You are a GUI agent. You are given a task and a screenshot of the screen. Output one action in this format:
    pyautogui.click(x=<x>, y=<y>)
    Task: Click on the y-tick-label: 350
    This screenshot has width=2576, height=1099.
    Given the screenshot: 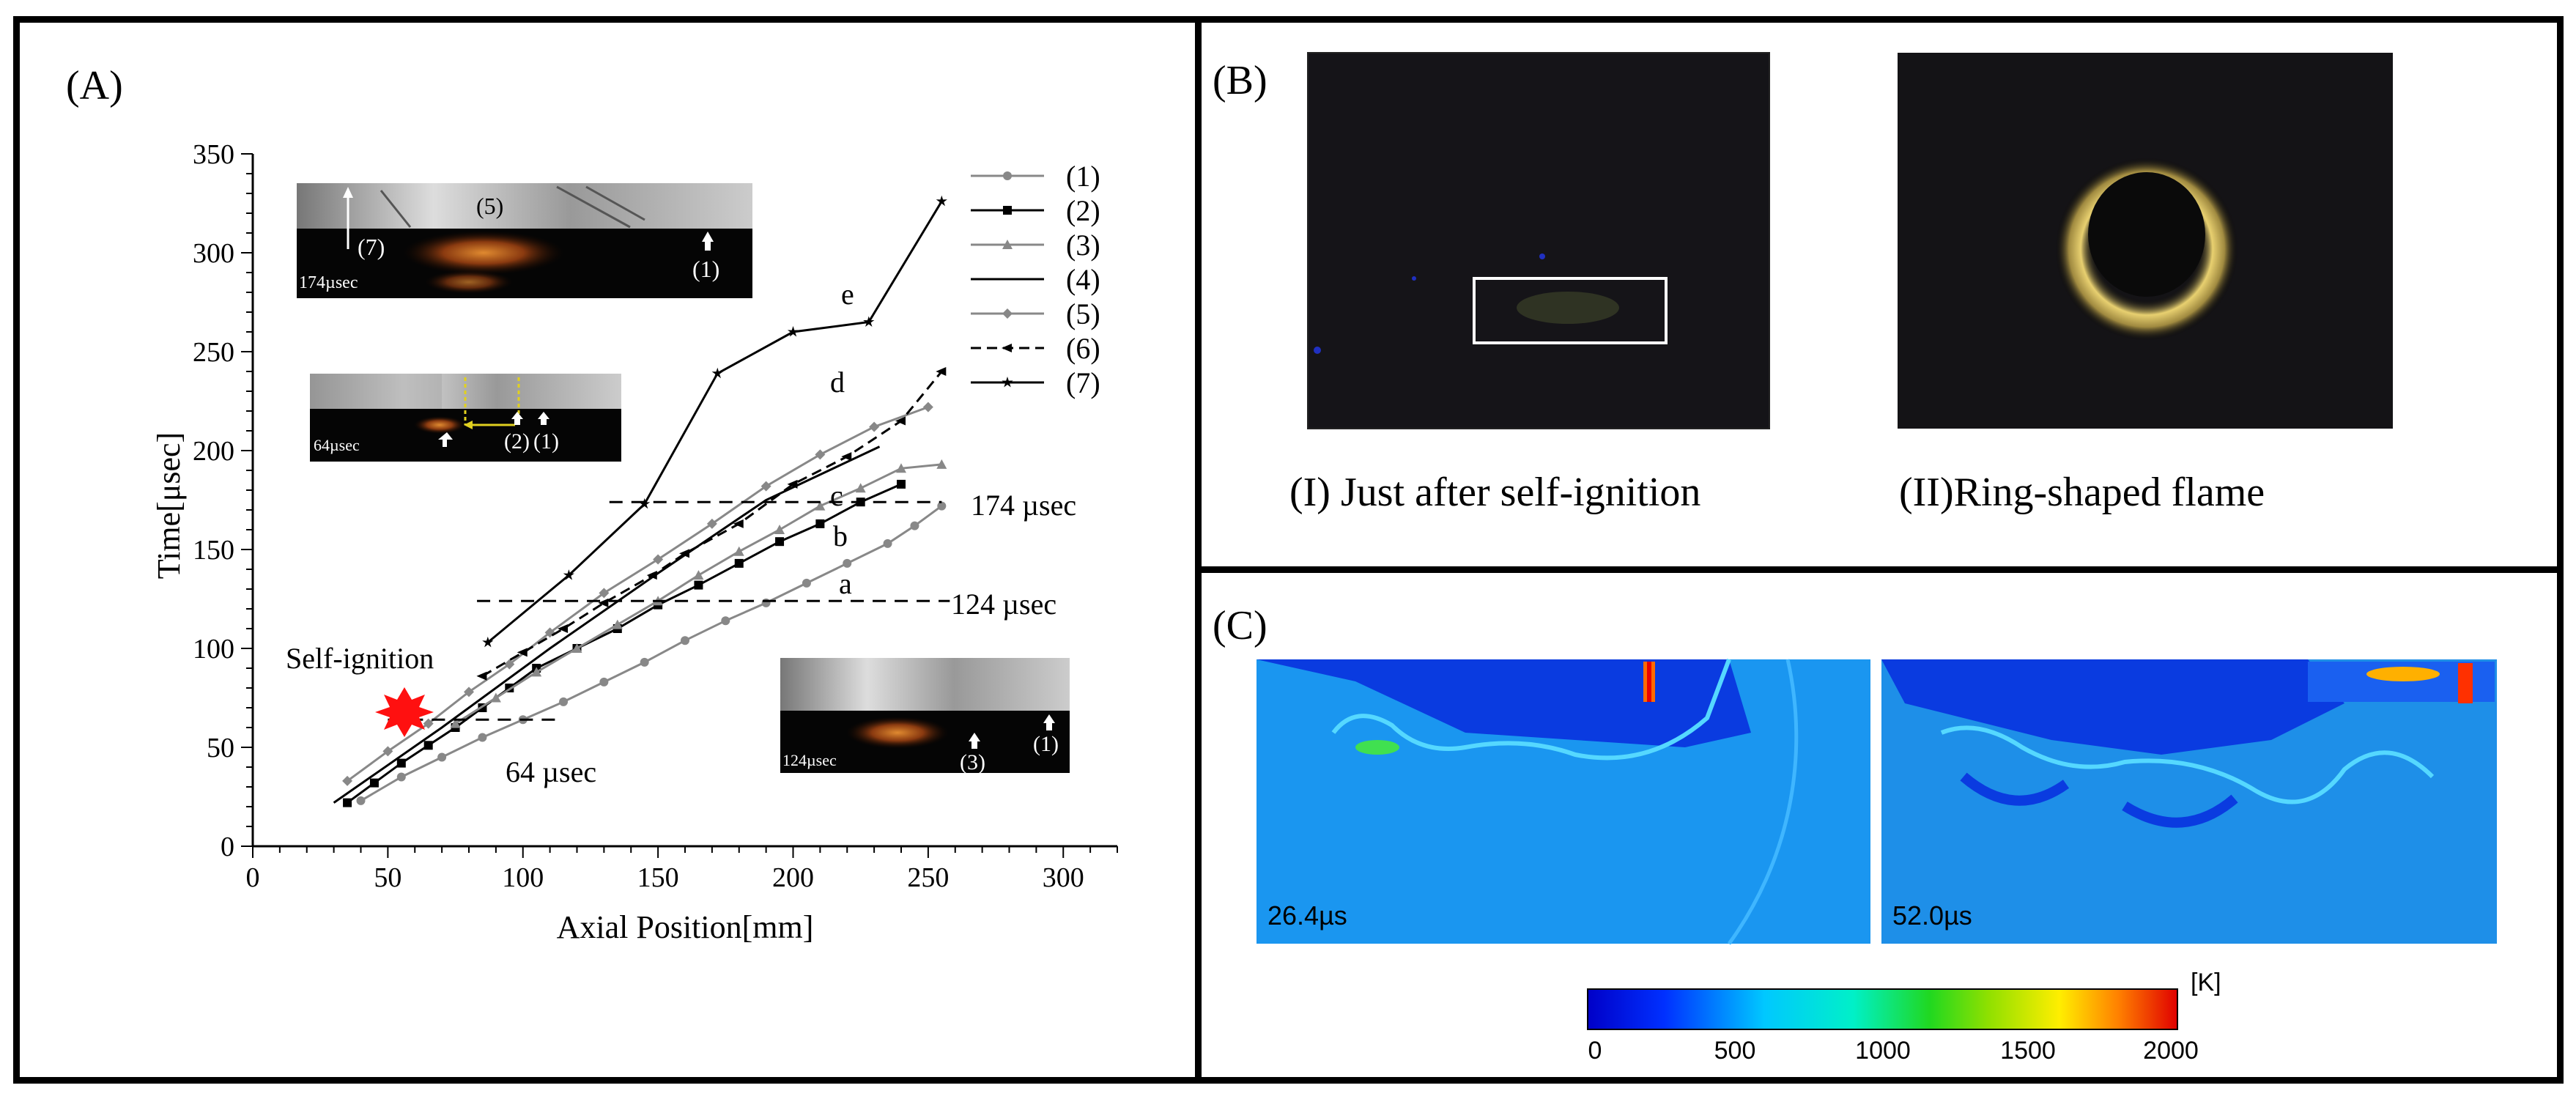 What is the action you would take?
    pyautogui.click(x=213, y=155)
    